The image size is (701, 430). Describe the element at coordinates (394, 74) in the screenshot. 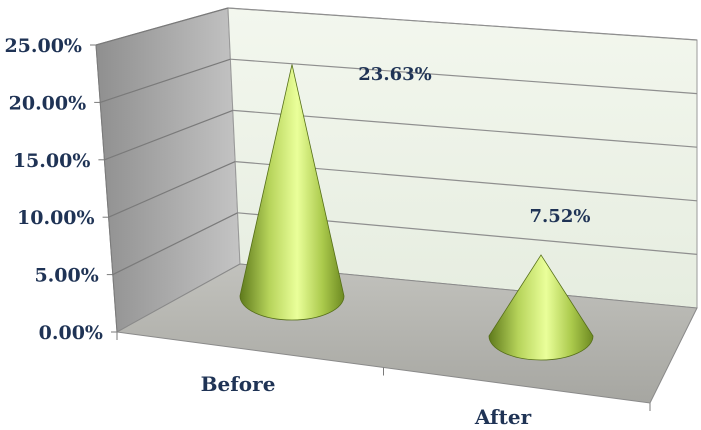

I see `data-label-before: 23.63%` at that location.